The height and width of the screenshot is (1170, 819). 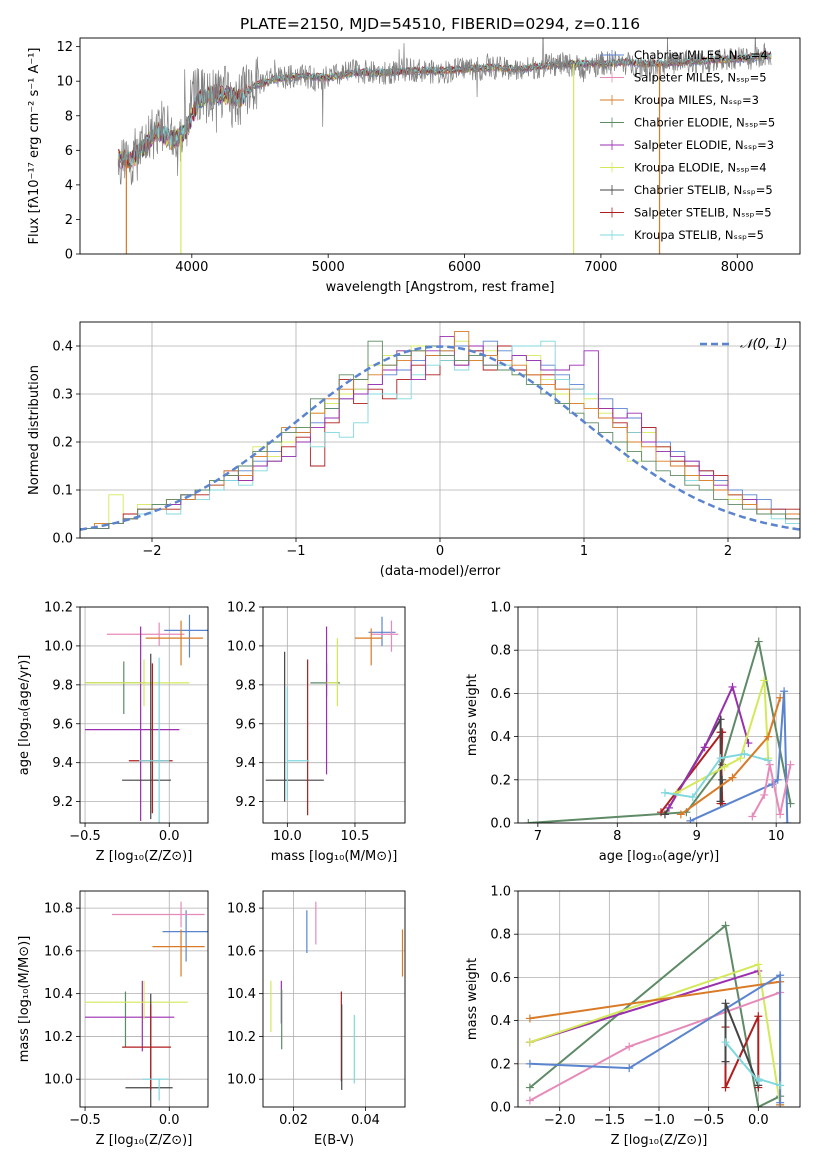 What do you see at coordinates (464, 267) in the screenshot?
I see `x-tick-label: 6000` at bounding box center [464, 267].